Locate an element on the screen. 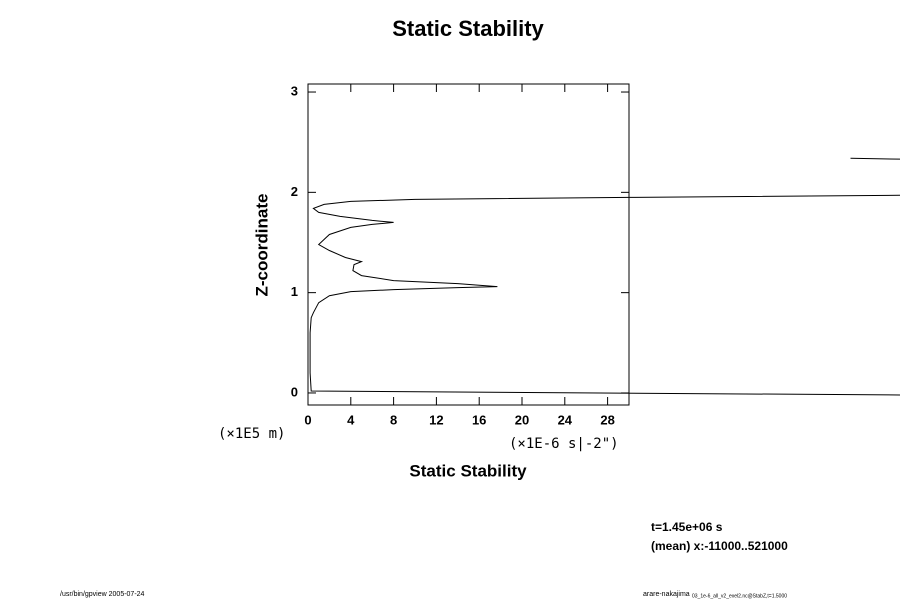 The height and width of the screenshot is (600, 900). annotation: (mean) x:-11000..521000 is located at coordinates (719, 546).